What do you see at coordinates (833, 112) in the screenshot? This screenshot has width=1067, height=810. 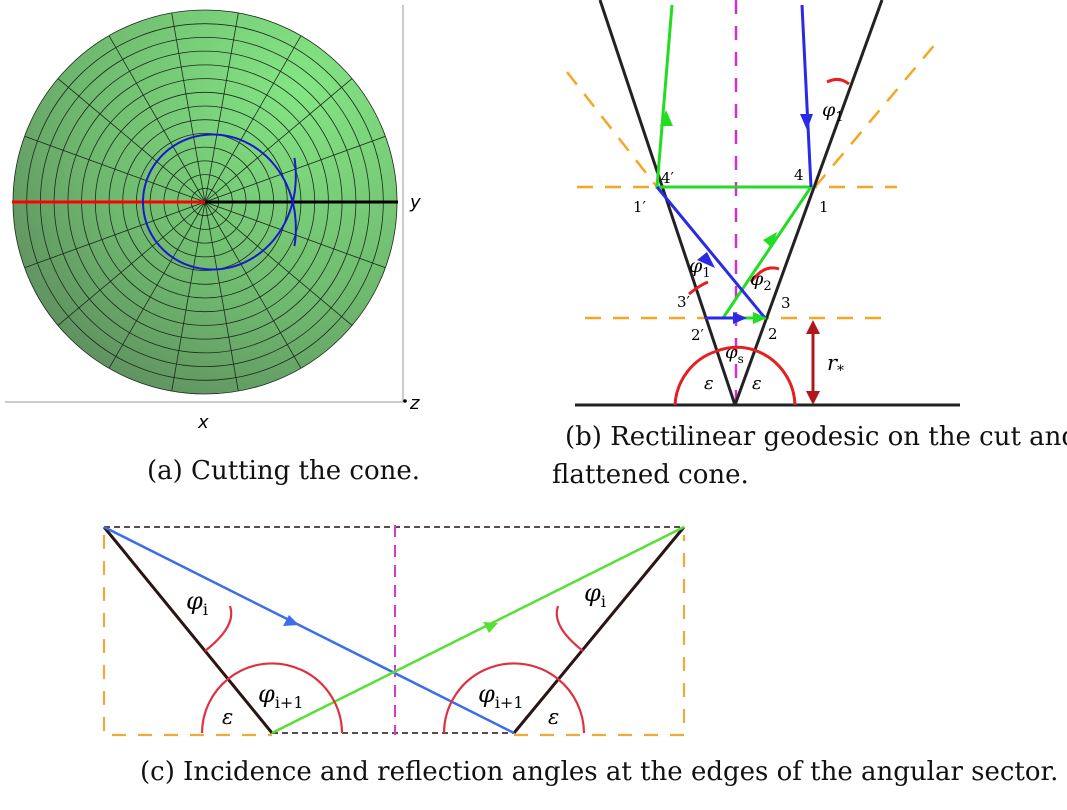 I see `label-phi1-top: φ1` at bounding box center [833, 112].